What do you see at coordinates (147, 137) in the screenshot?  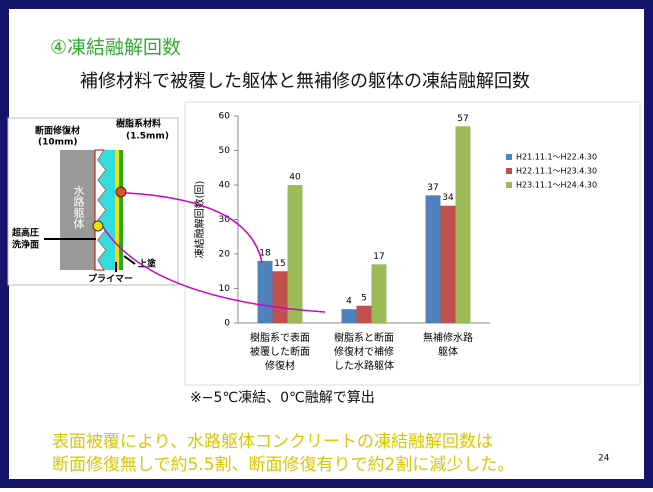 I see `diagram-label: (1.5mm)` at bounding box center [147, 137].